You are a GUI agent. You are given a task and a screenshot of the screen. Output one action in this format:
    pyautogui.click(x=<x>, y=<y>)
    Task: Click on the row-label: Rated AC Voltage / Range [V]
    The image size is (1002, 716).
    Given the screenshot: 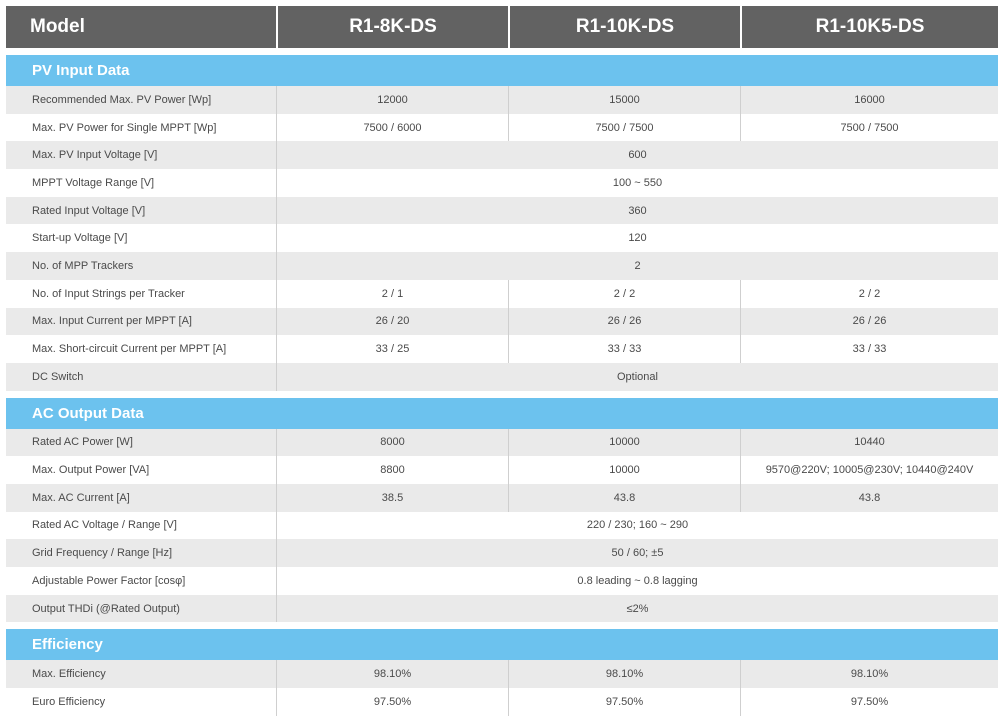 What is the action you would take?
    pyautogui.click(x=104, y=525)
    